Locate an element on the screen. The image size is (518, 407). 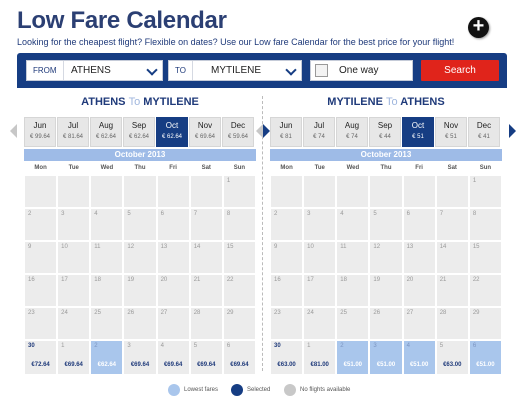
calendar-week: 16 17 18 19 20 21 22 is located at coordinates (140, 290).